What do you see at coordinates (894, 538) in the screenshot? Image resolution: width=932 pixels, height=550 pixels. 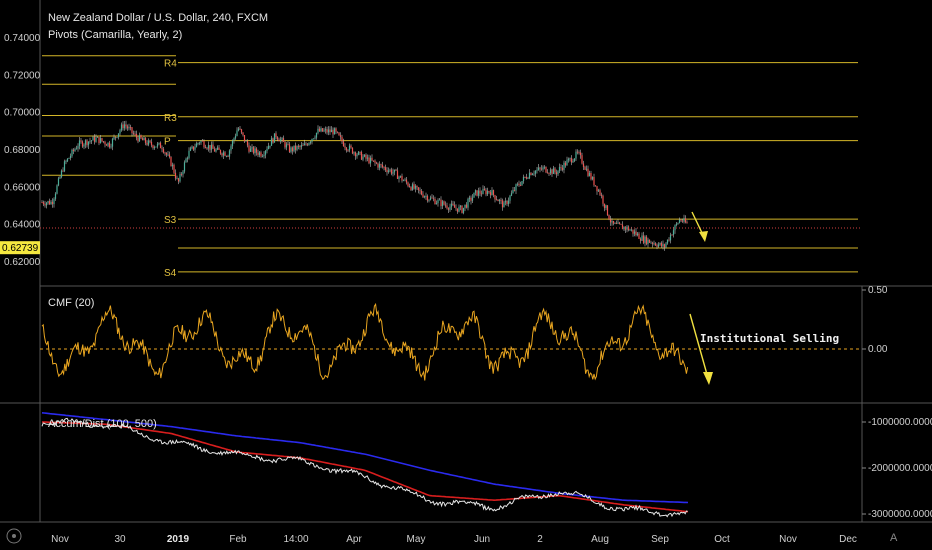 I see `auto-scale-toggle: A` at bounding box center [894, 538].